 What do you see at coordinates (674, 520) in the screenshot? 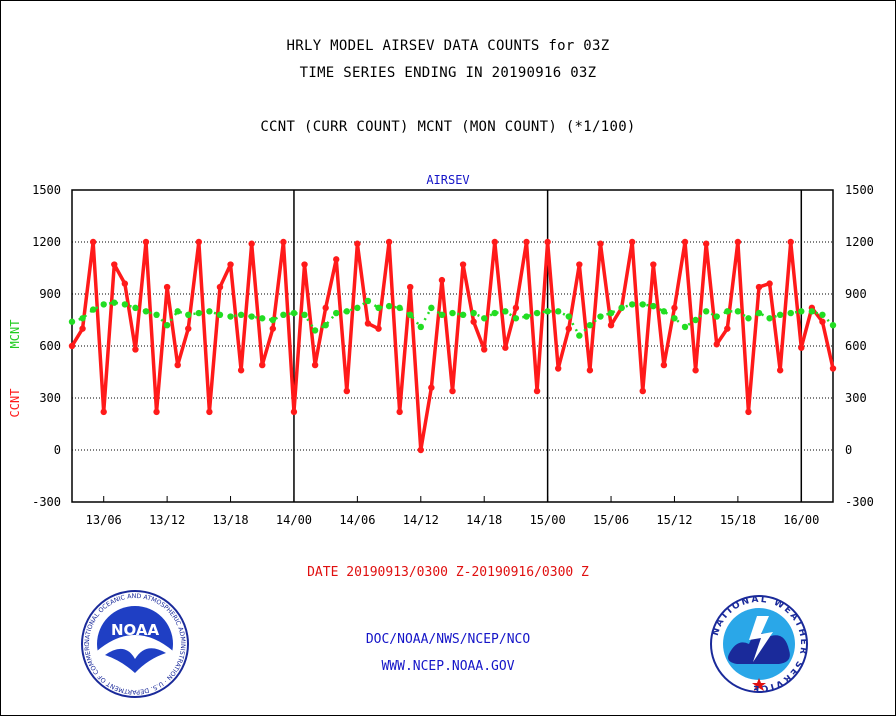
I see `x-tick-label: 15/12` at bounding box center [674, 520].